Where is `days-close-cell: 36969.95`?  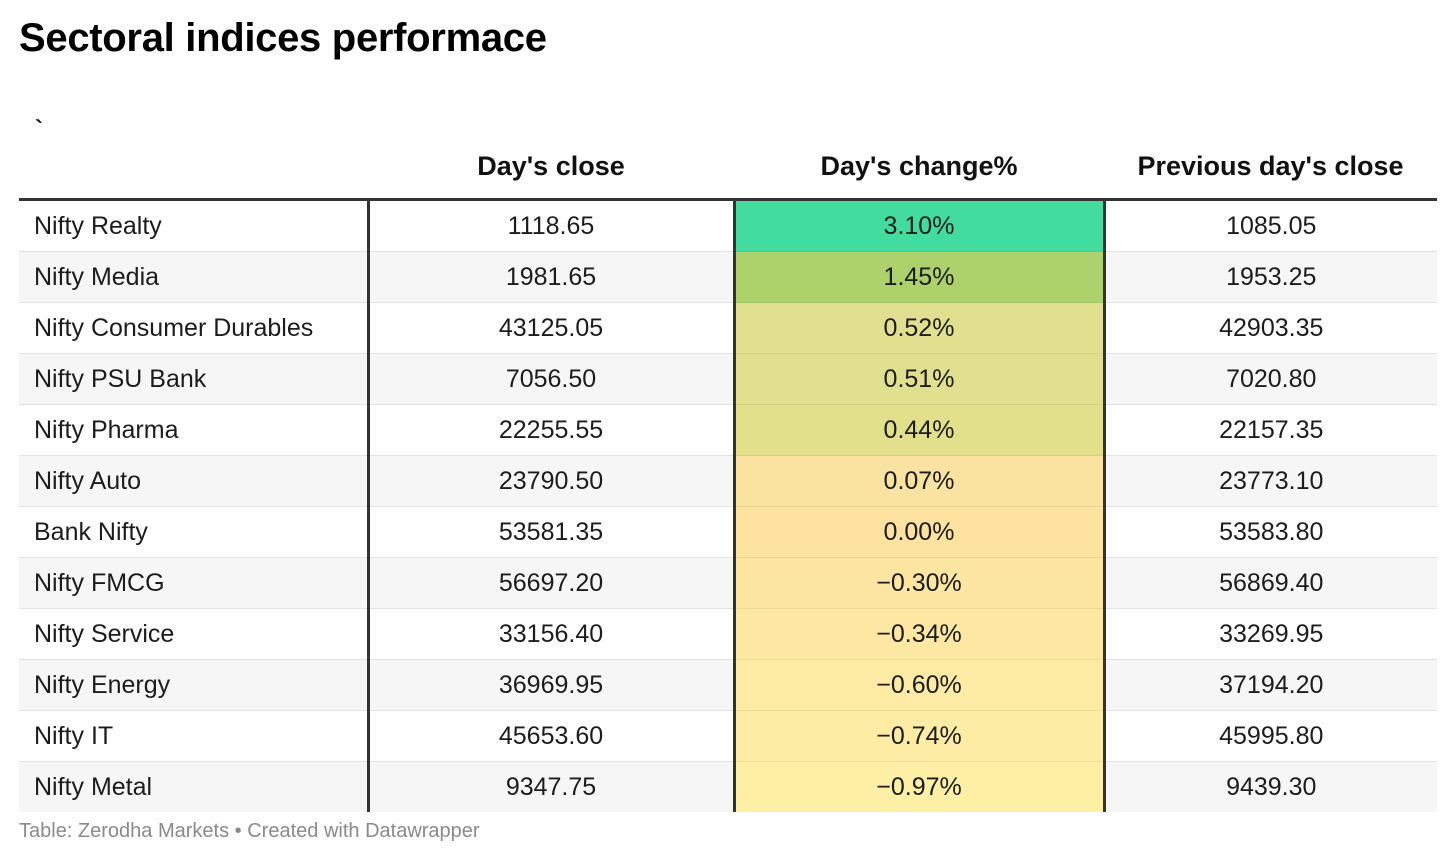
days-close-cell: 36969.95 is located at coordinates (552, 685).